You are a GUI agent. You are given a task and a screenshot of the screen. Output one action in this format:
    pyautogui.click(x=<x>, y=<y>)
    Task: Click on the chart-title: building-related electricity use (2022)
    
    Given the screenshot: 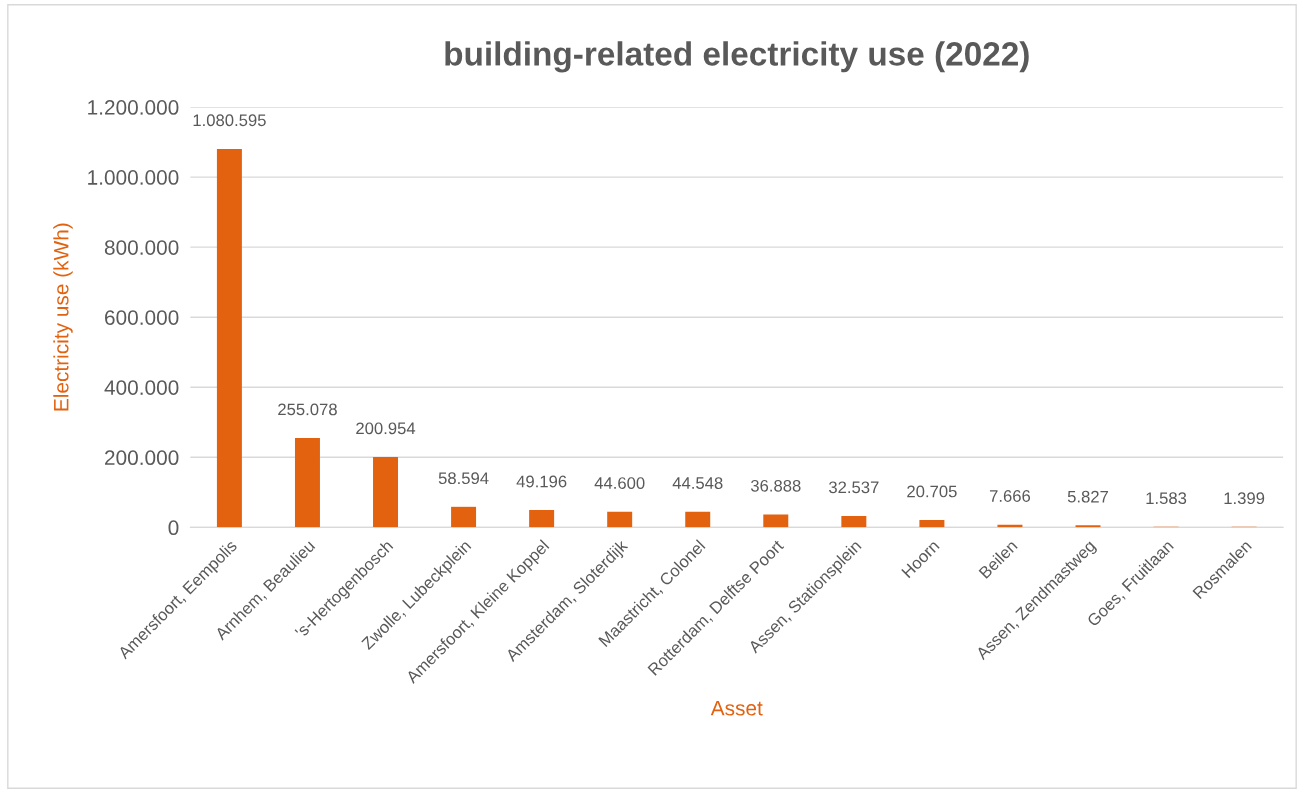 What is the action you would take?
    pyautogui.click(x=737, y=57)
    